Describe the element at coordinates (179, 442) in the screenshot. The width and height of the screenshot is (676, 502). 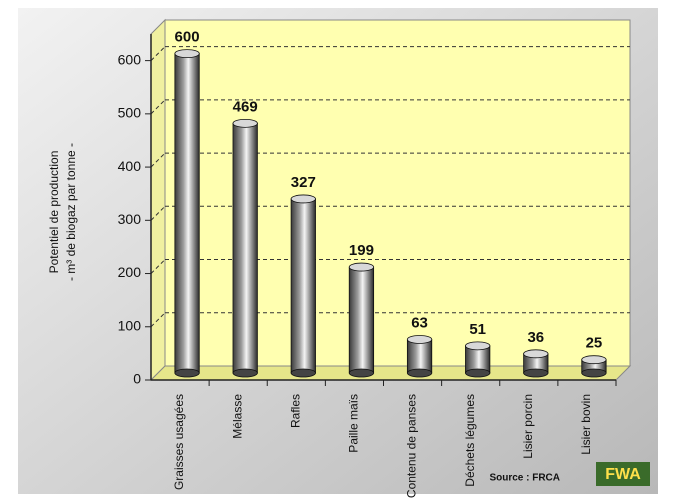
I see `x-tick-label: Graisses usagées` at that location.